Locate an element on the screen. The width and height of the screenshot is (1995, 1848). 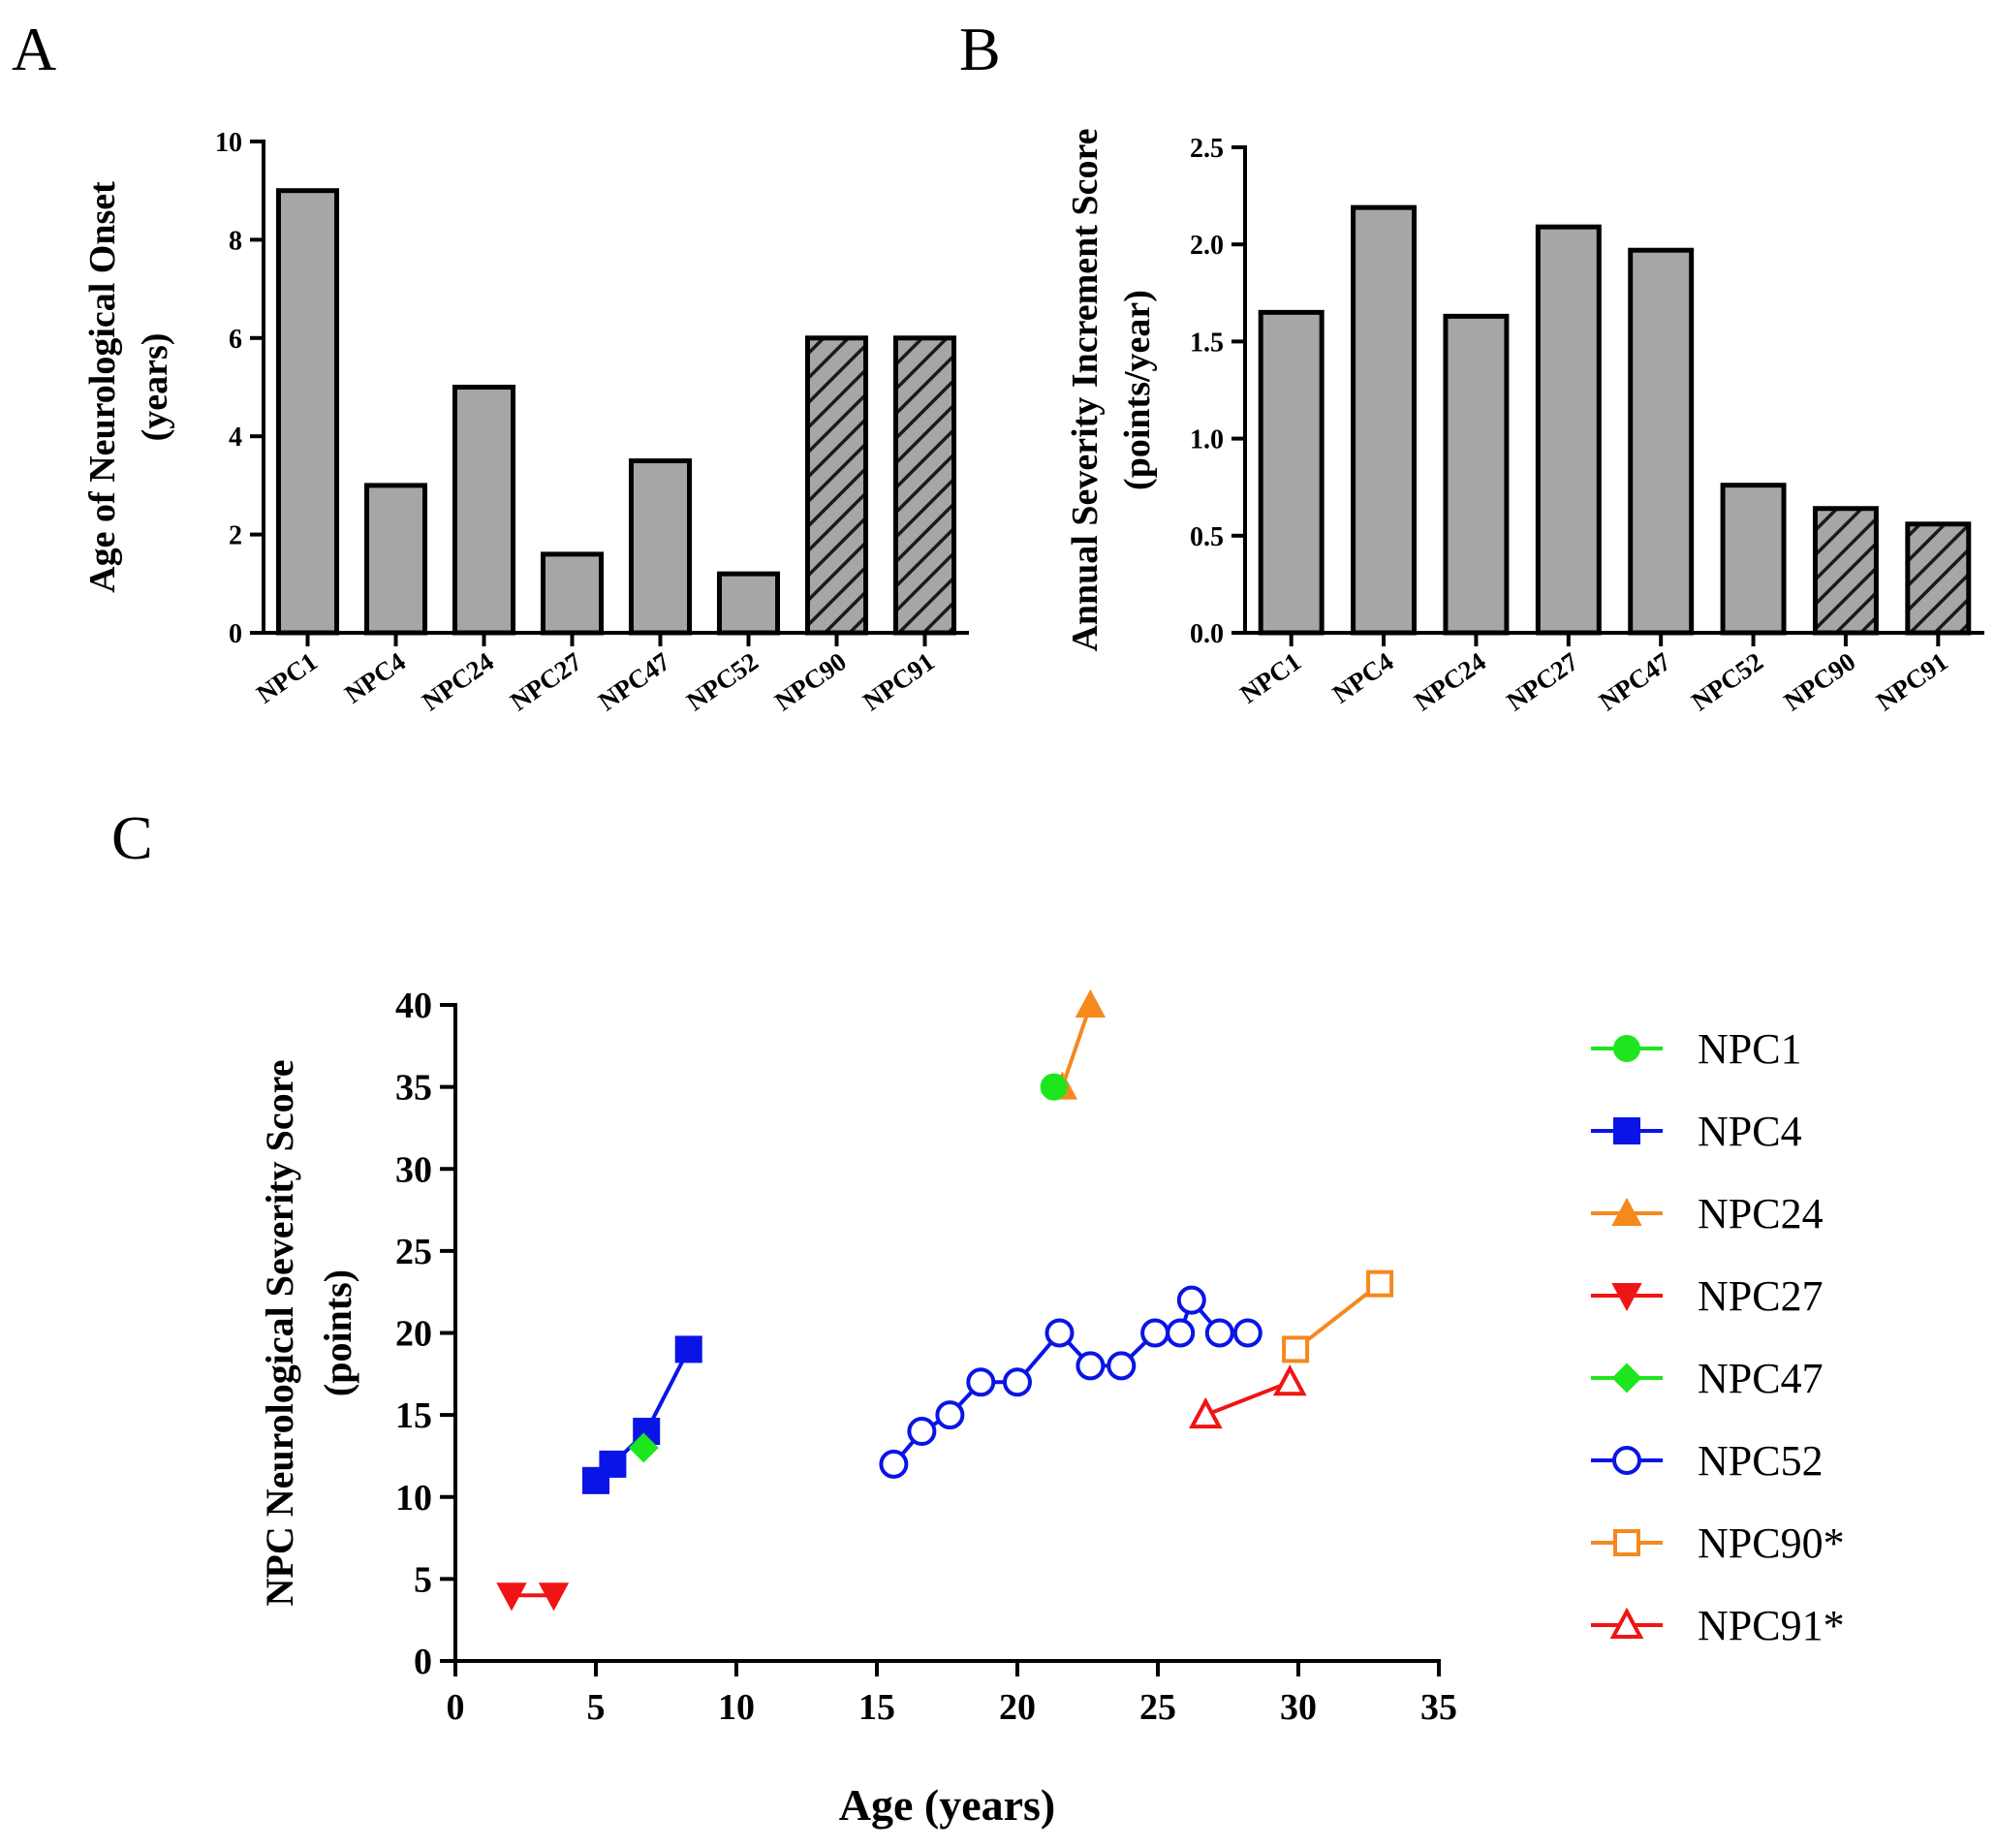
legend-item-npc52: NPC52 is located at coordinates (1707, 1461).